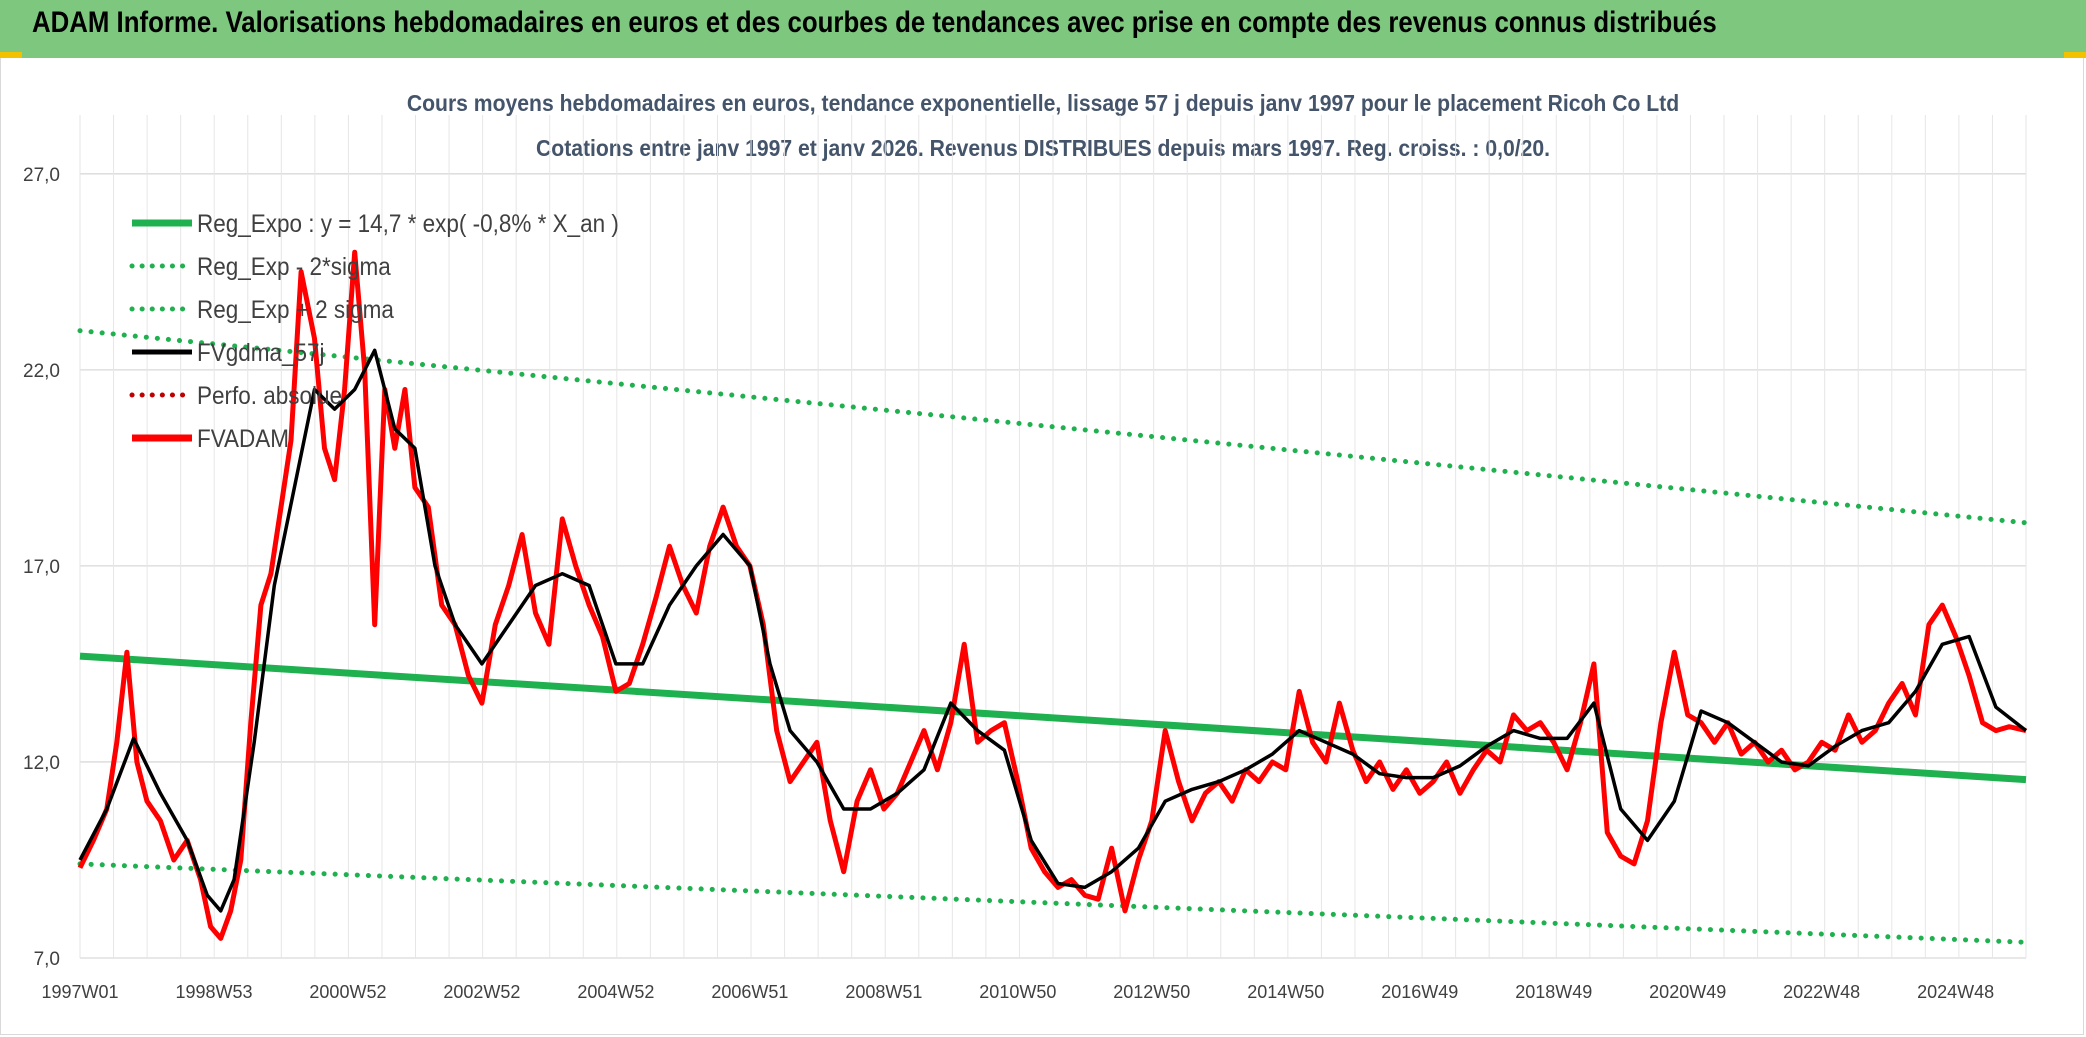 The image size is (2086, 1037). I want to click on x-tick-label: 1998W53, so click(213, 992).